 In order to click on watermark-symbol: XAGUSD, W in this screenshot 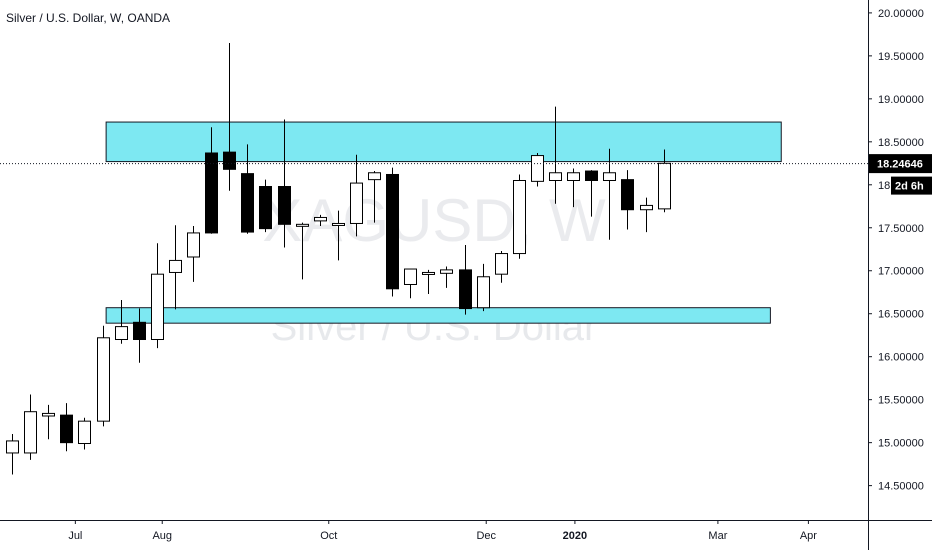, I will do `click(434, 220)`.